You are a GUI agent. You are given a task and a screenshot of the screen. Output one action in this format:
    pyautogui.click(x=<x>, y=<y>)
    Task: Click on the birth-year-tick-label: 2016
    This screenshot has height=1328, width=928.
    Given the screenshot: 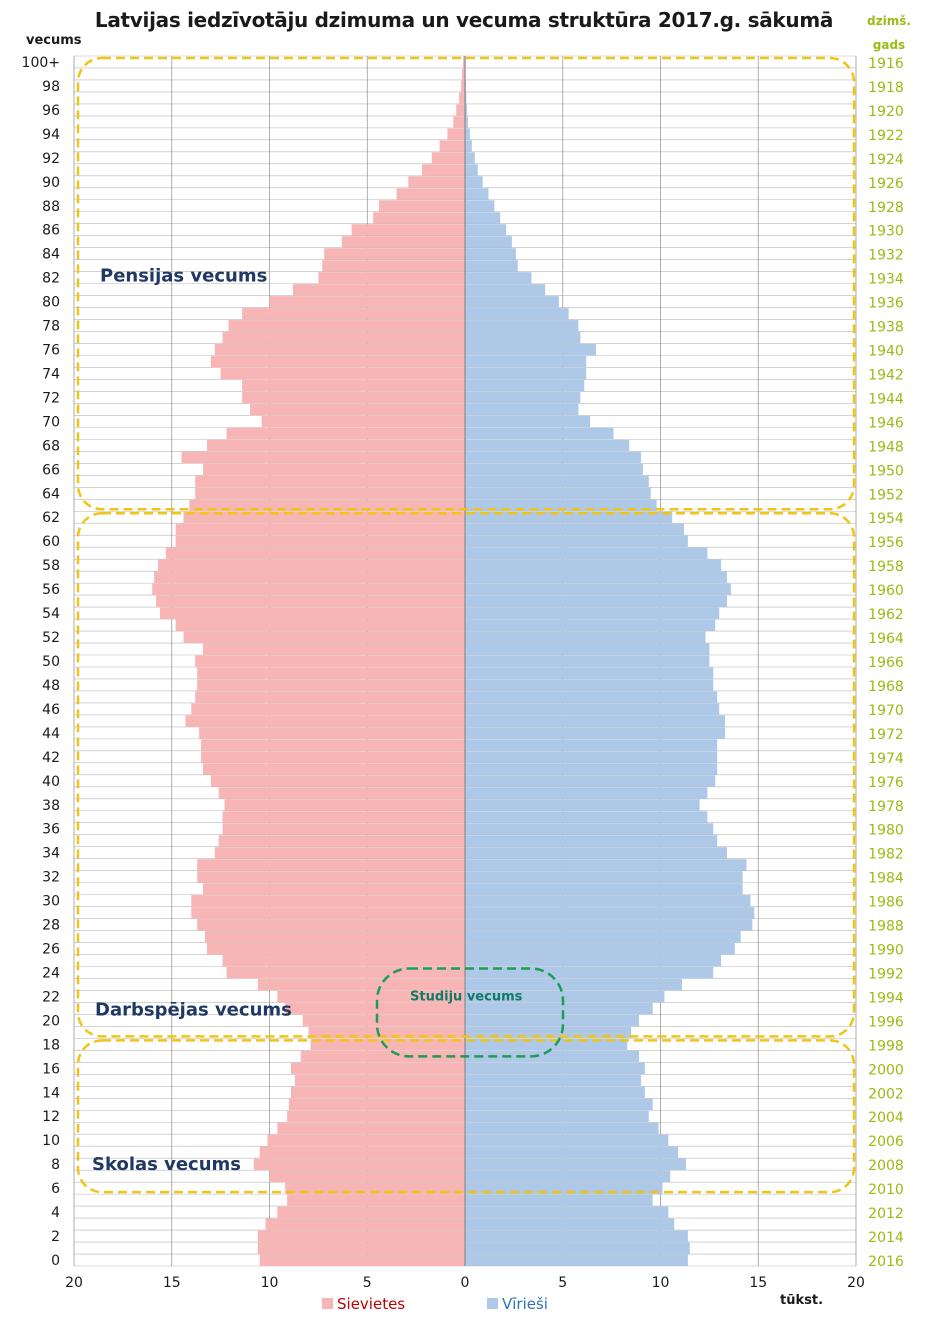 What is the action you would take?
    pyautogui.click(x=886, y=1262)
    